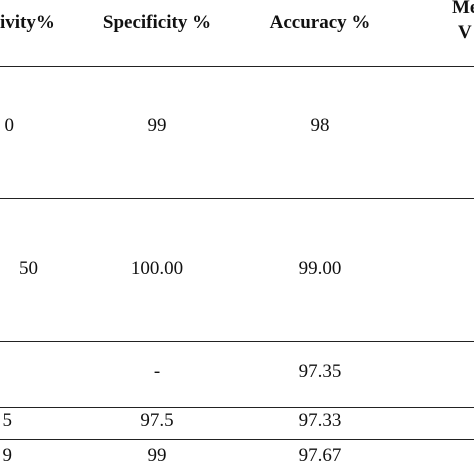 This screenshot has width=474, height=474. Describe the element at coordinates (320, 22) in the screenshot. I see `header-accuracy: Accuracy %` at that location.